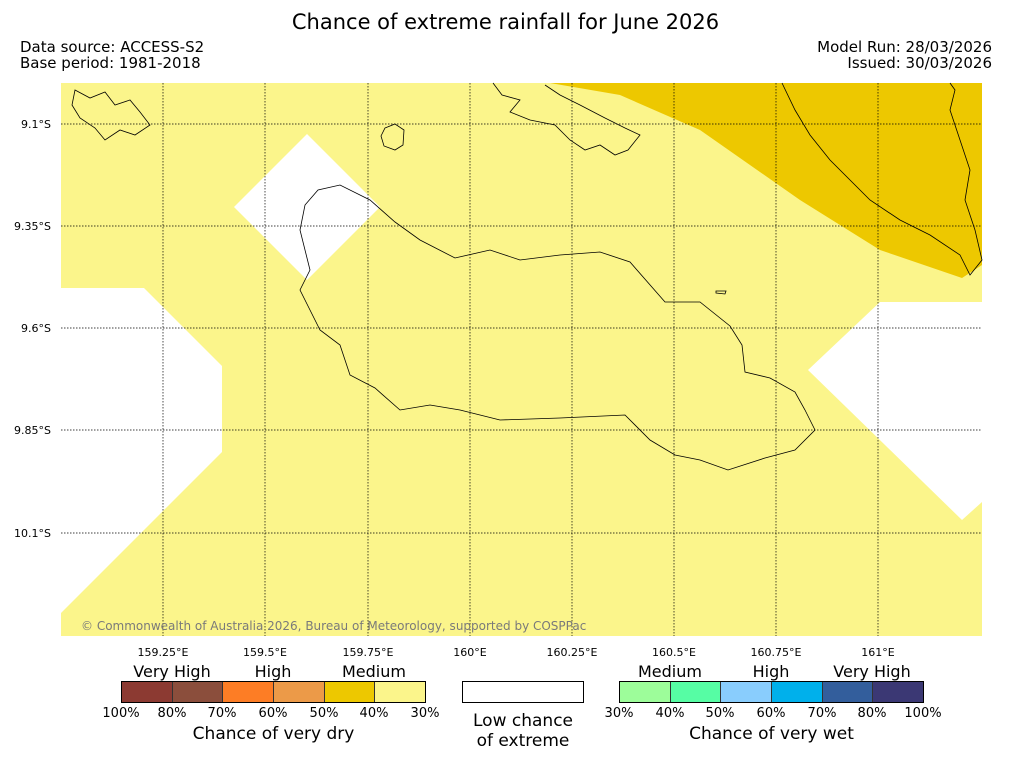 The height and width of the screenshot is (758, 1011). I want to click on lon-label: 160.25°E, so click(572, 652).